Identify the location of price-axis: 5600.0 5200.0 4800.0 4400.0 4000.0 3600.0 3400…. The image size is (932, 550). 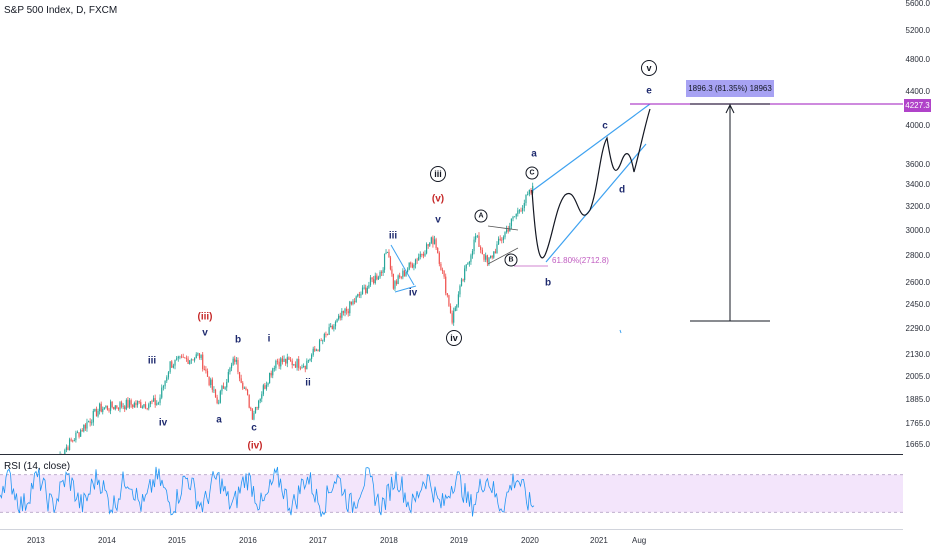
(917, 275).